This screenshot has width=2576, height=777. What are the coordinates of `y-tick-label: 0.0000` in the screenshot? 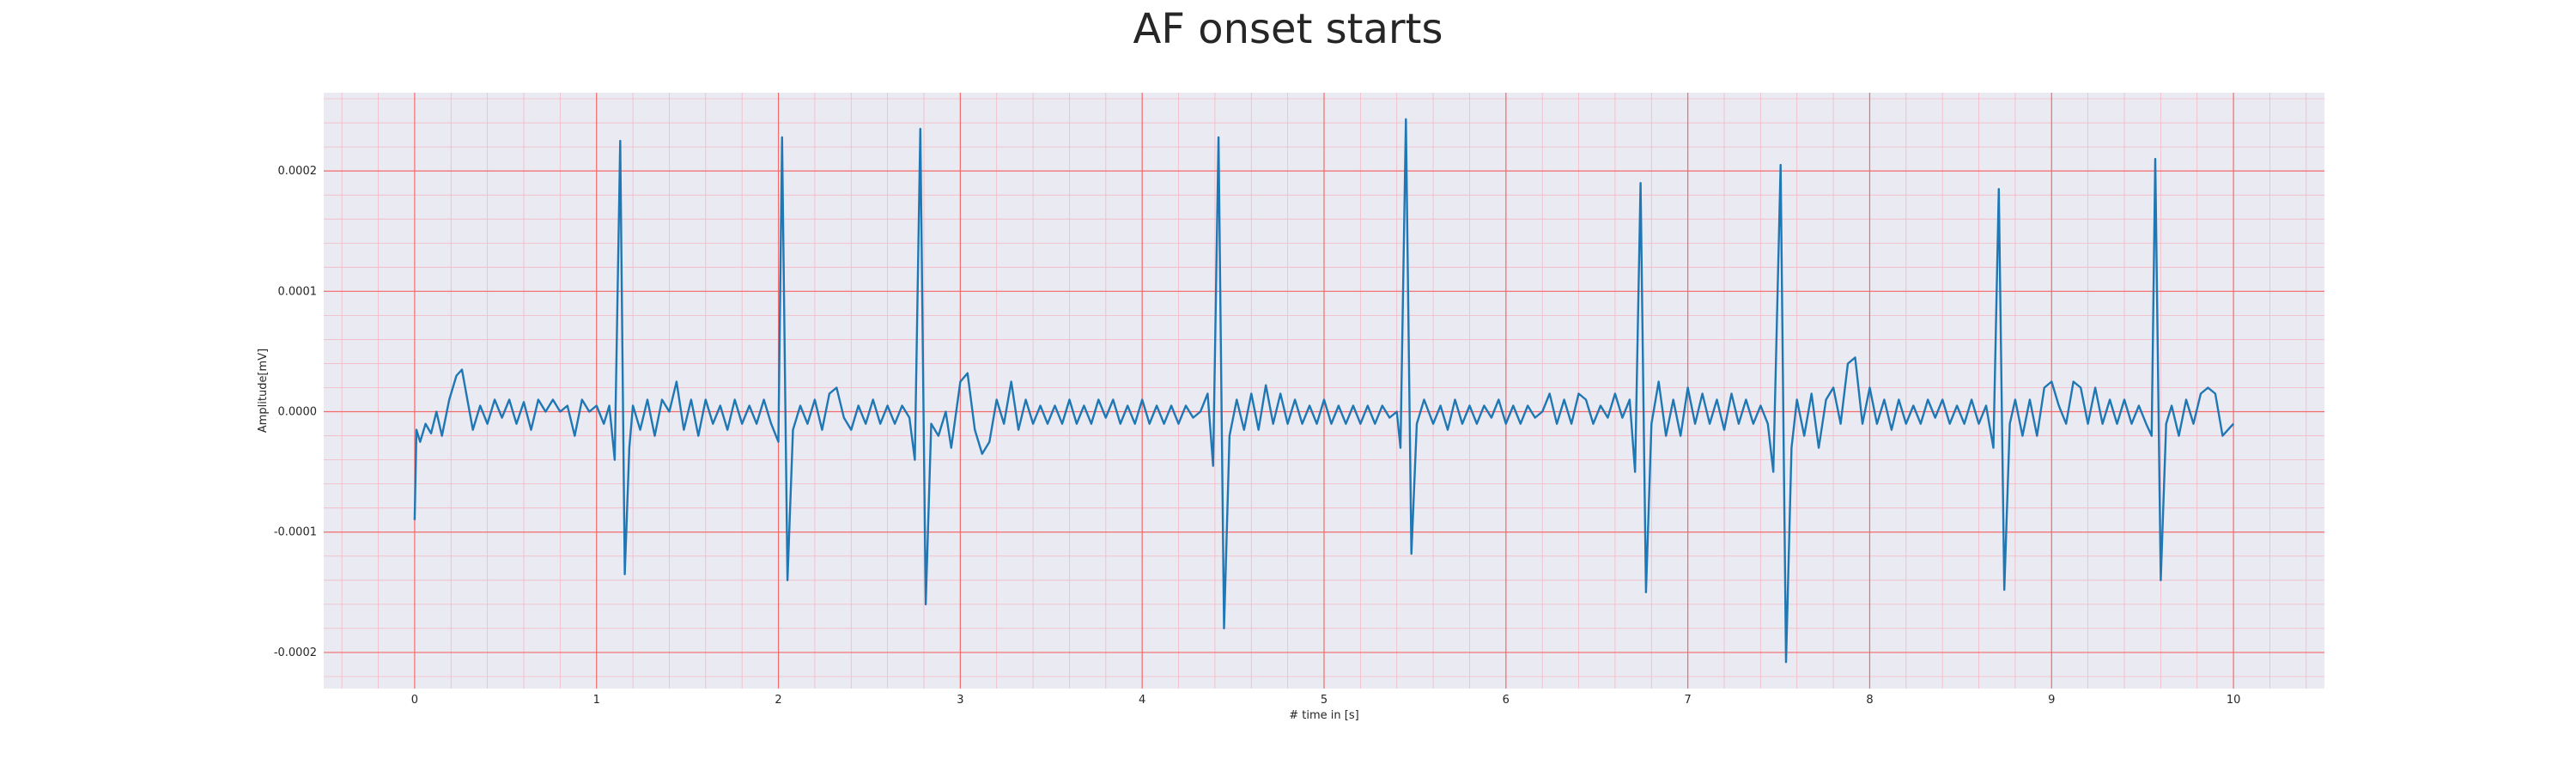 It's located at (298, 412).